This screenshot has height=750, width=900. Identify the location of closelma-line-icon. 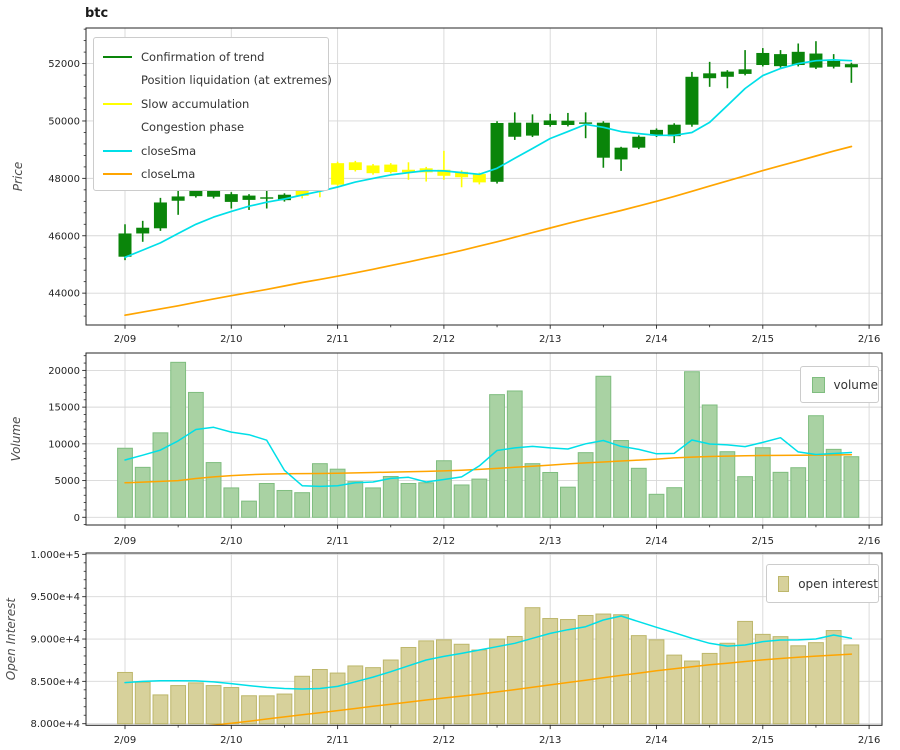
(117, 174).